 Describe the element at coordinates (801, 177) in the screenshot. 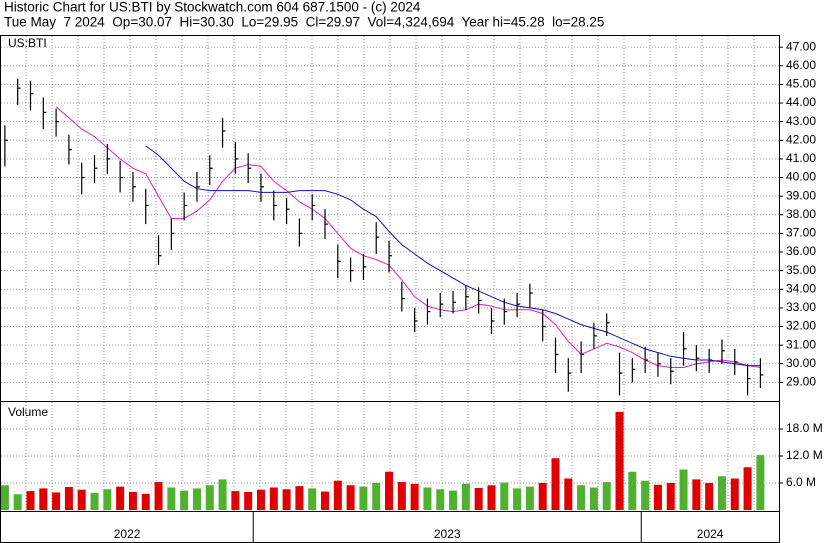

I see `y-tick-label: 40.00` at that location.